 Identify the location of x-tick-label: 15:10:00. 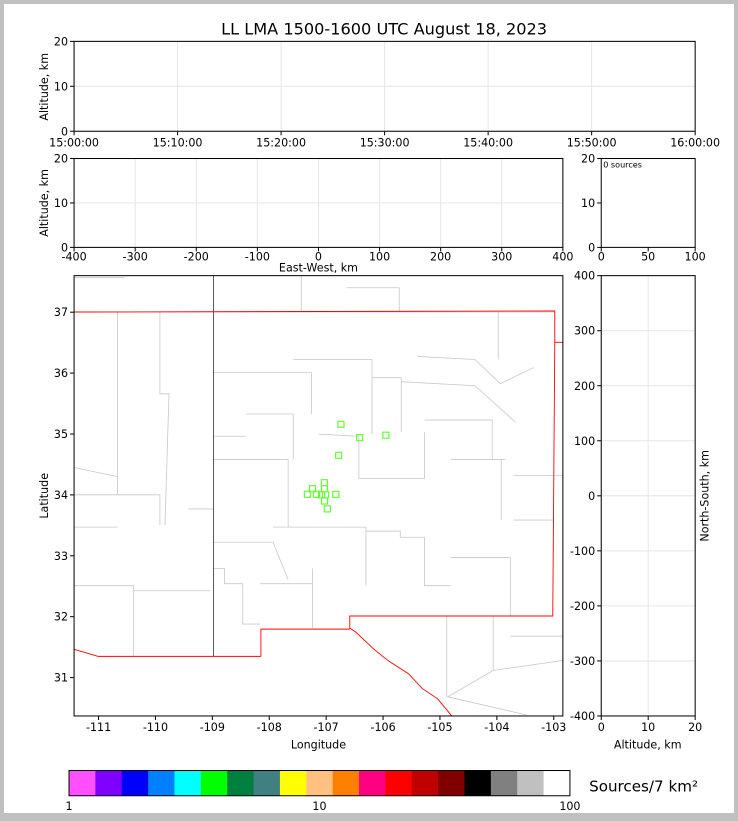
(178, 142).